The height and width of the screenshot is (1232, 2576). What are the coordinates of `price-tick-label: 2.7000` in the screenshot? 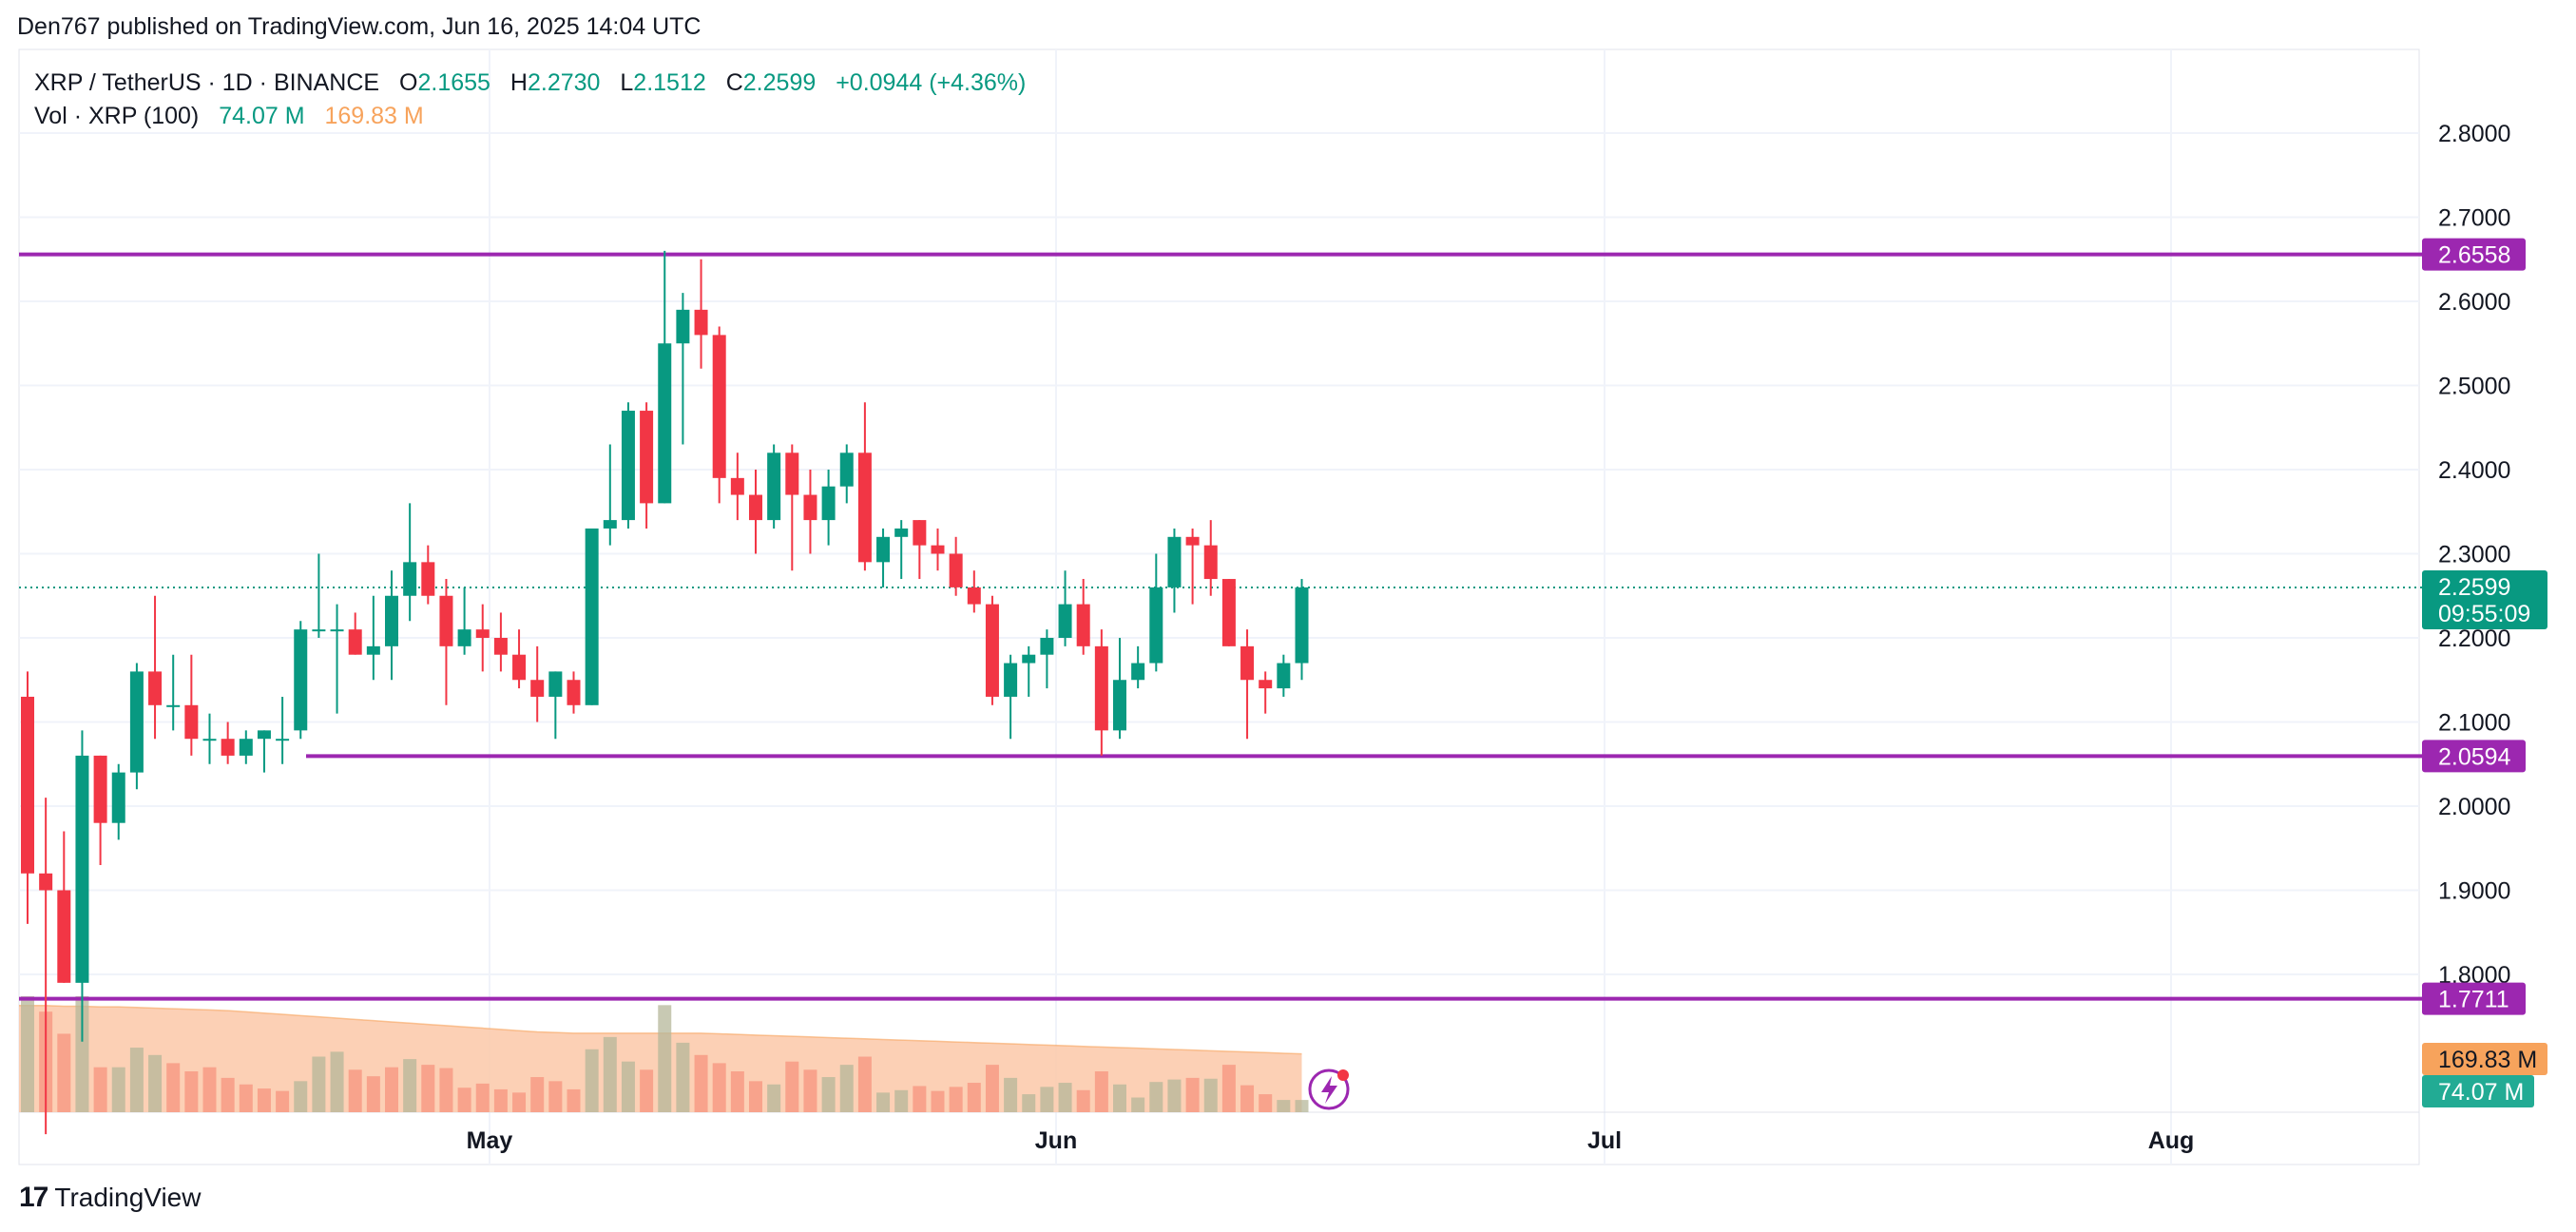 It's located at (2474, 218).